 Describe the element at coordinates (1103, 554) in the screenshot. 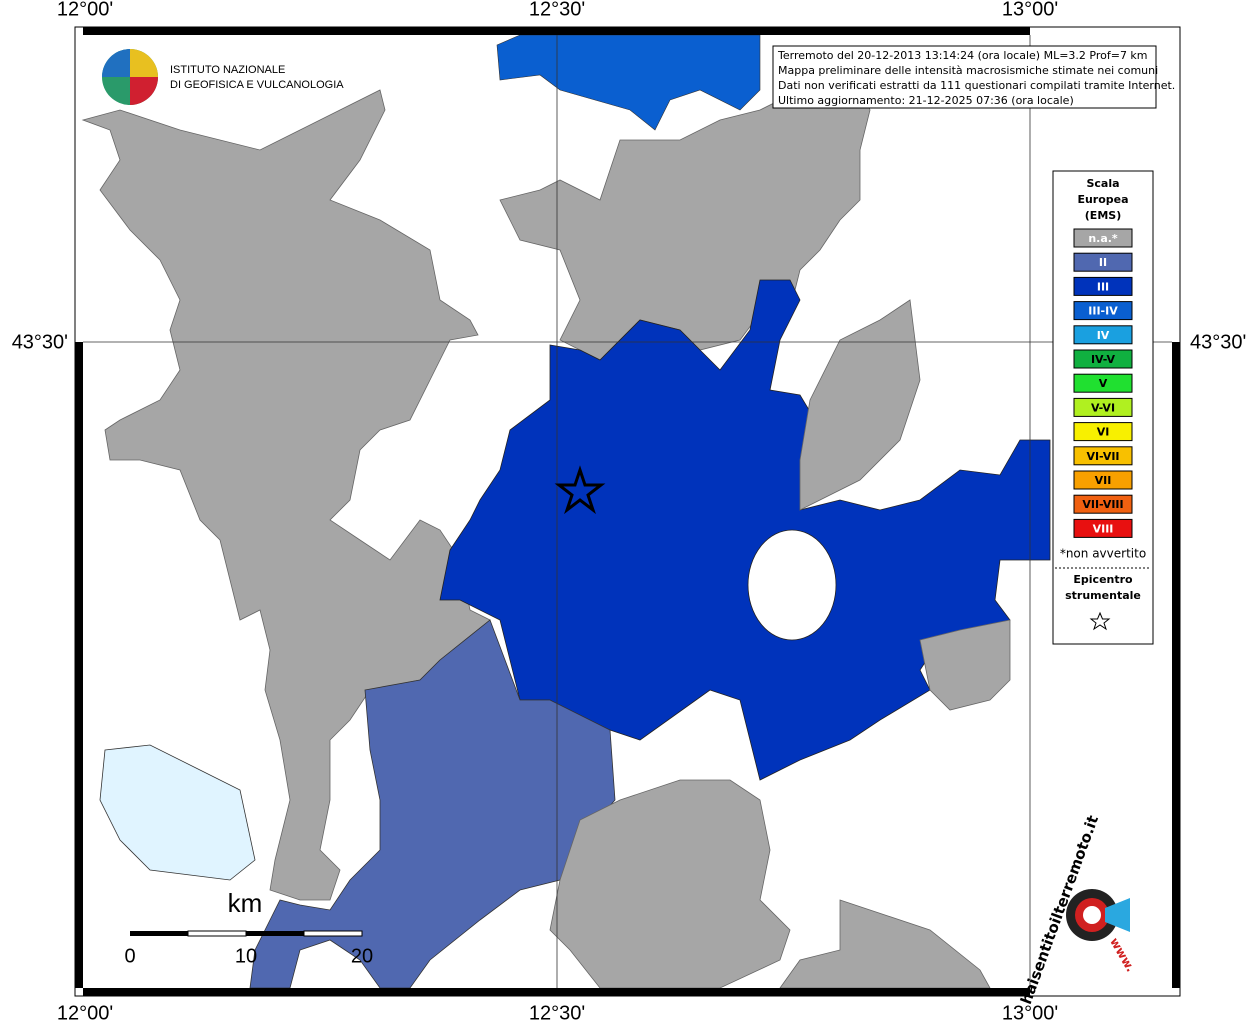

I see `legend-note: *non avvertito` at that location.